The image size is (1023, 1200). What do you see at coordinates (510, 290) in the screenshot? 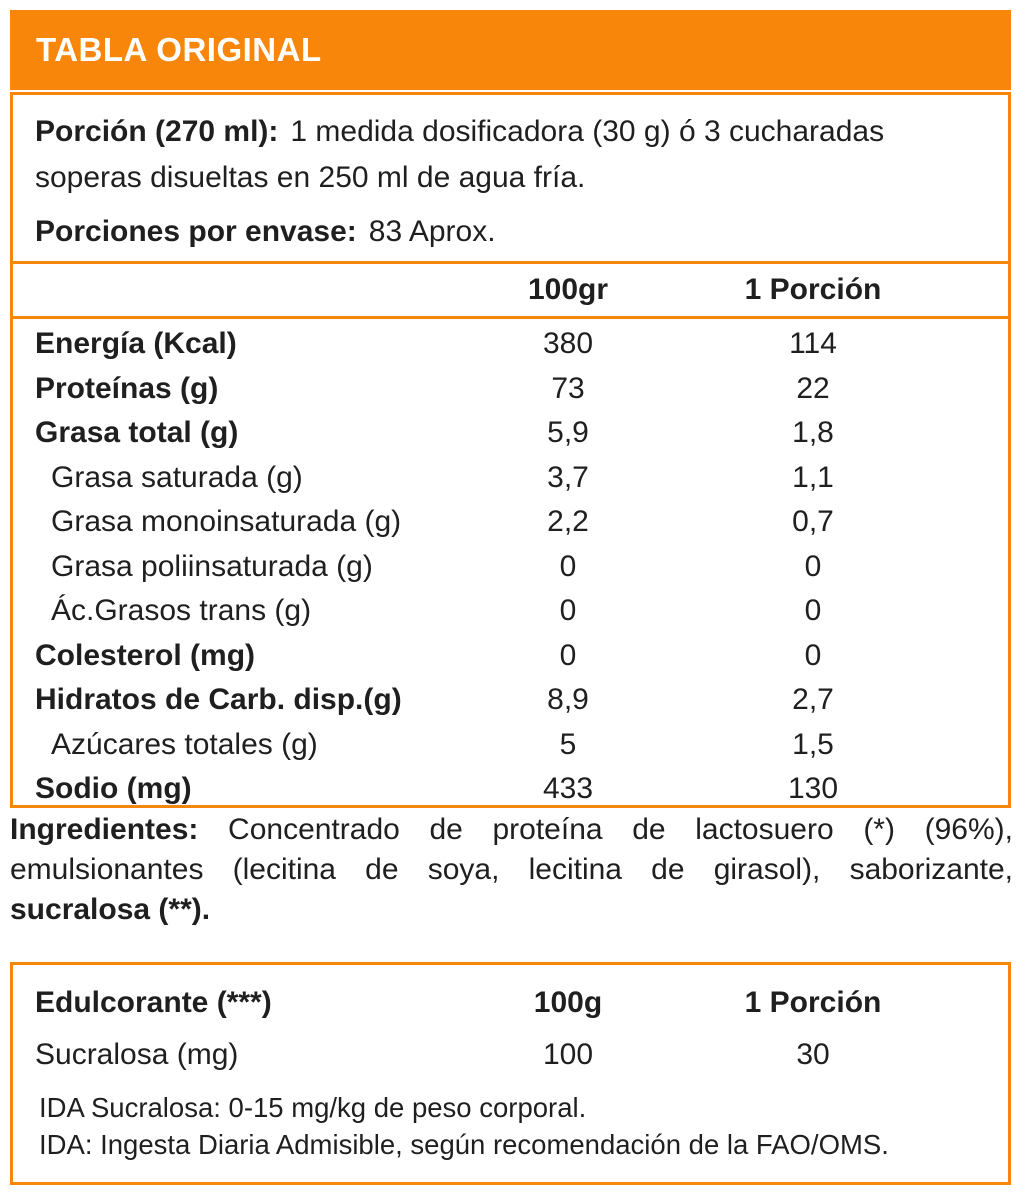
I see `column-header-row: 100gr 1 Porción` at bounding box center [510, 290].